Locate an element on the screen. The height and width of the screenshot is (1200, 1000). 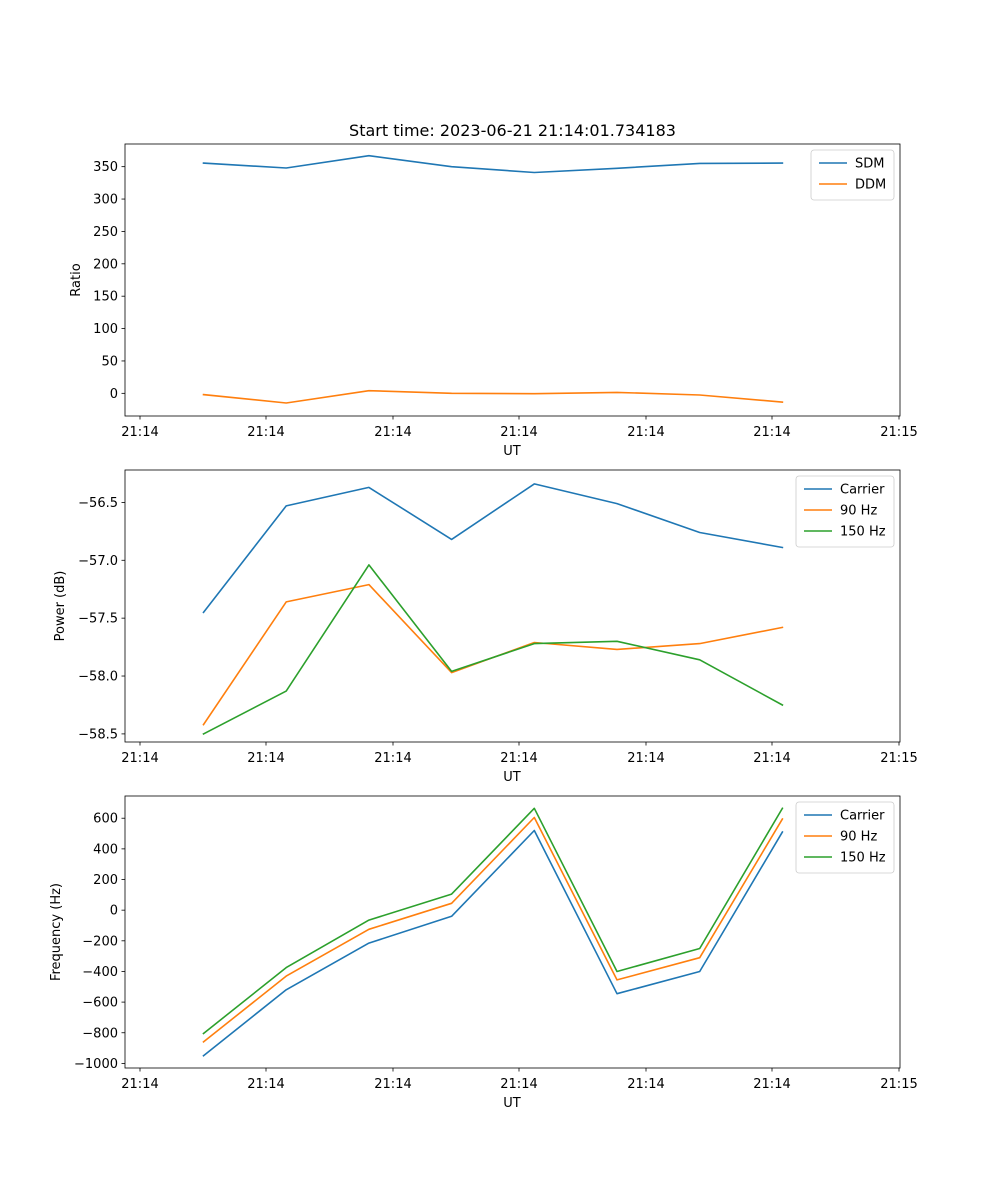
y-tick-label: −57.0 is located at coordinates (98, 561).